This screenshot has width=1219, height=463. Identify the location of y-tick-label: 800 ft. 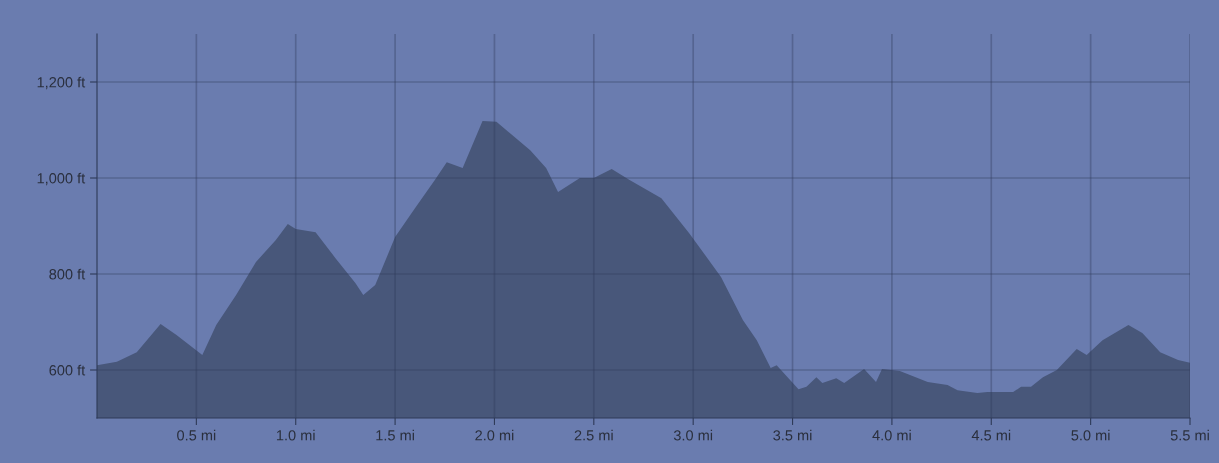
(67, 274).